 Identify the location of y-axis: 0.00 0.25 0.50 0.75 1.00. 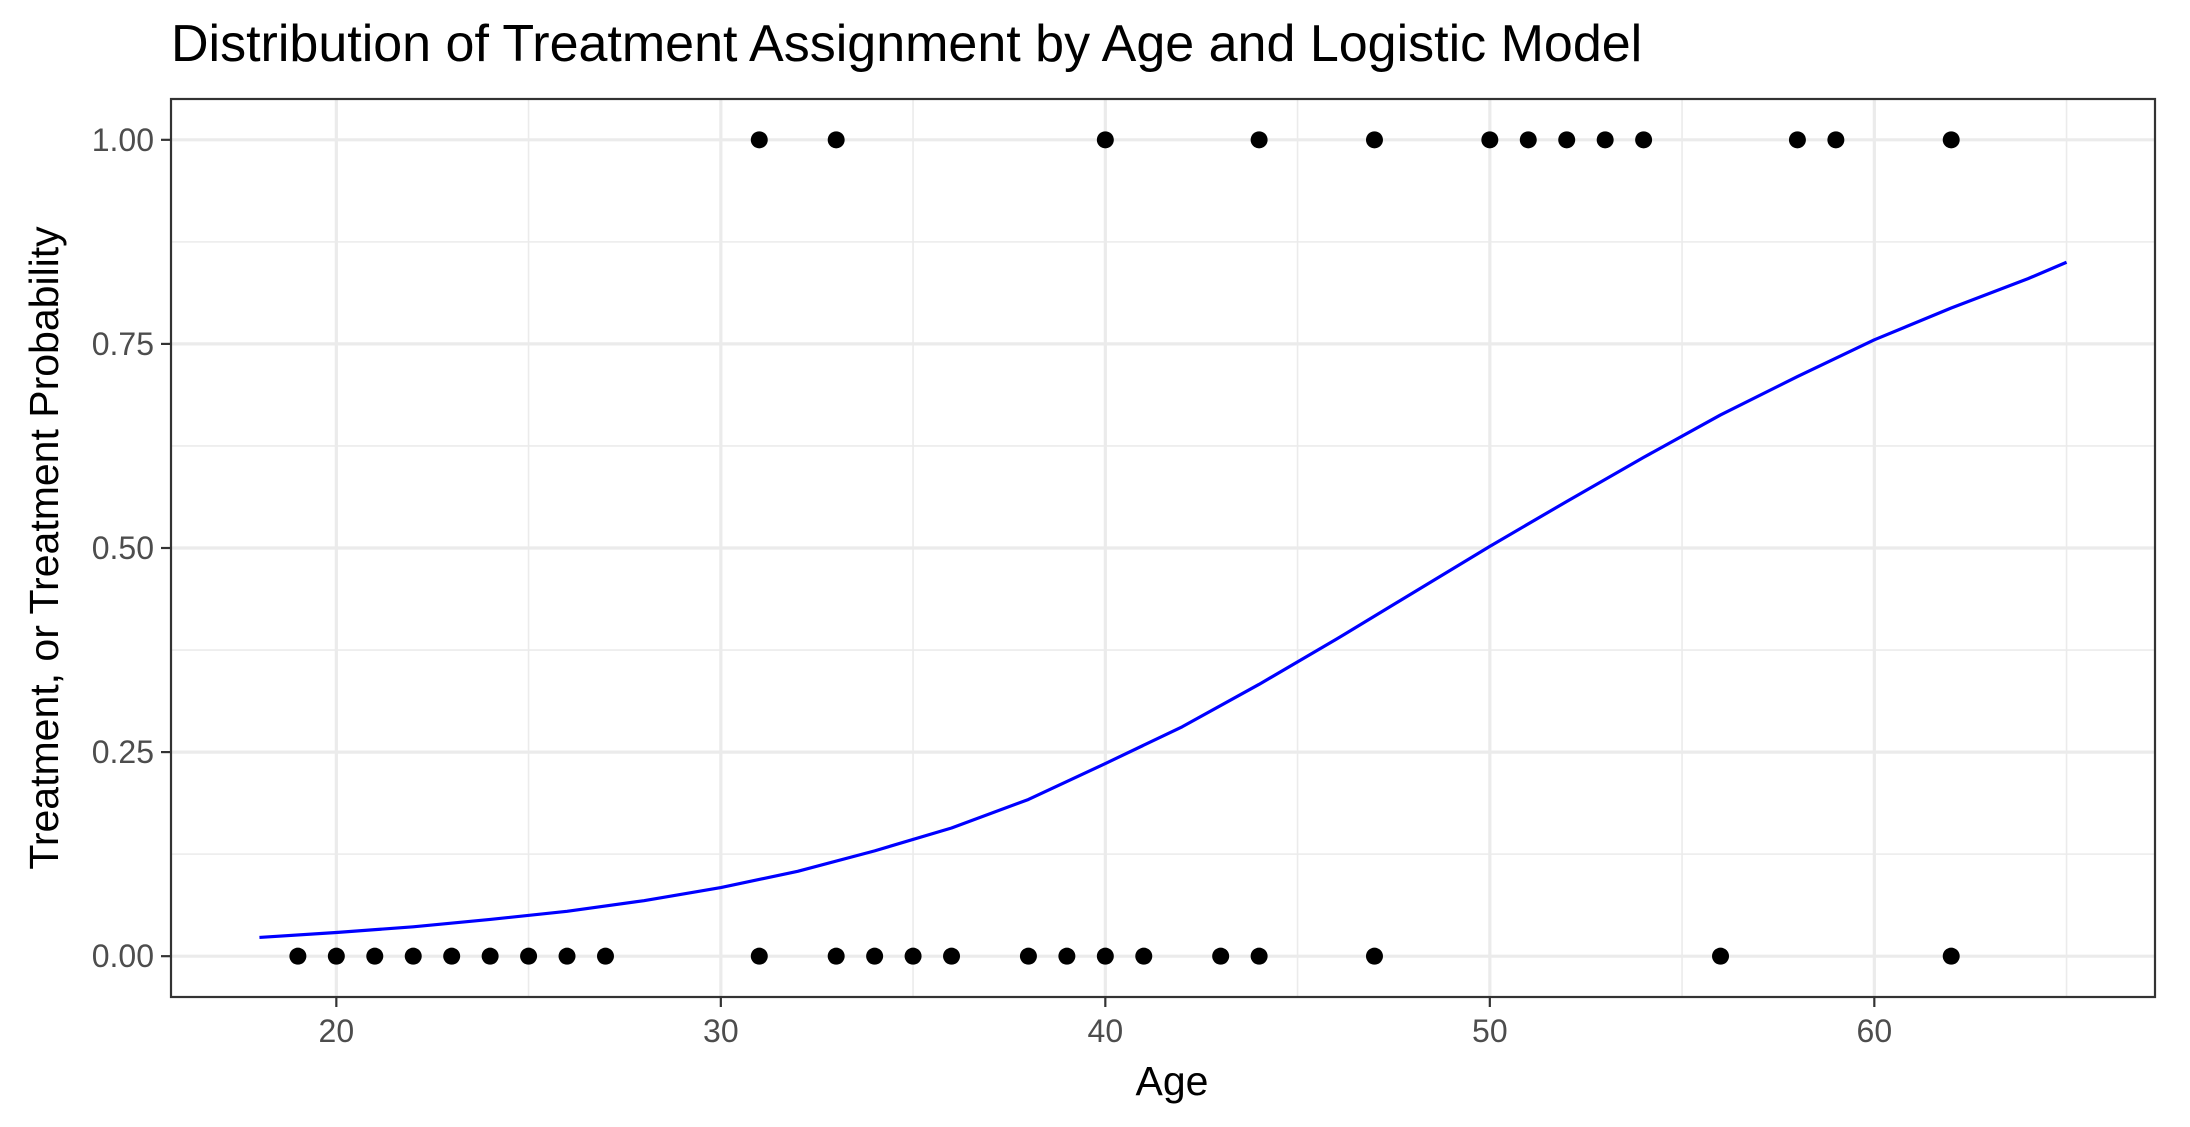
(131, 548).